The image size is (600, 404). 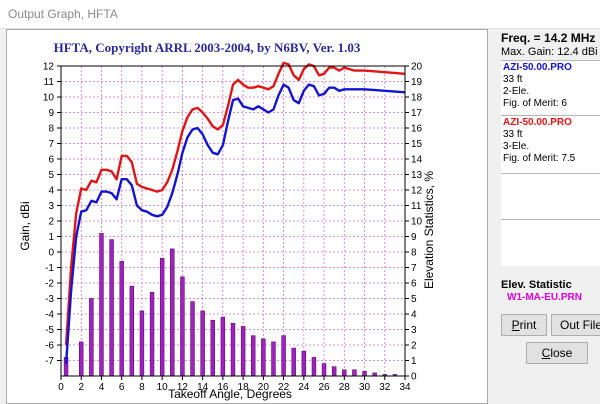 I want to click on figure-of-merit: Fig. of Merit: 6, so click(x=535, y=103).